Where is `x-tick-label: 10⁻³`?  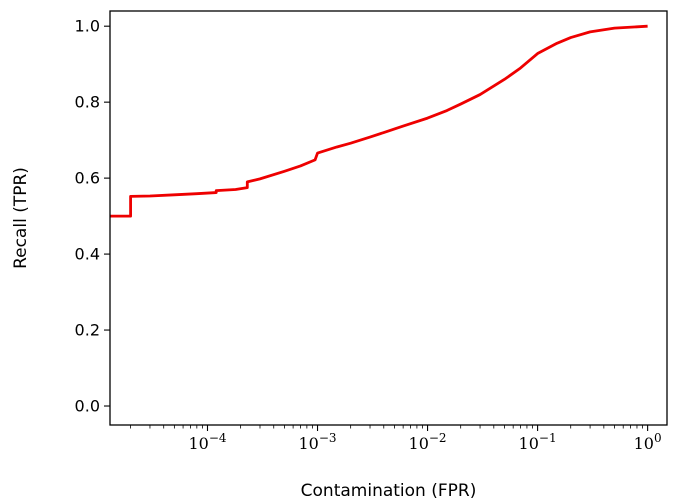 x-tick-label: 10⁻³ is located at coordinates (317, 442).